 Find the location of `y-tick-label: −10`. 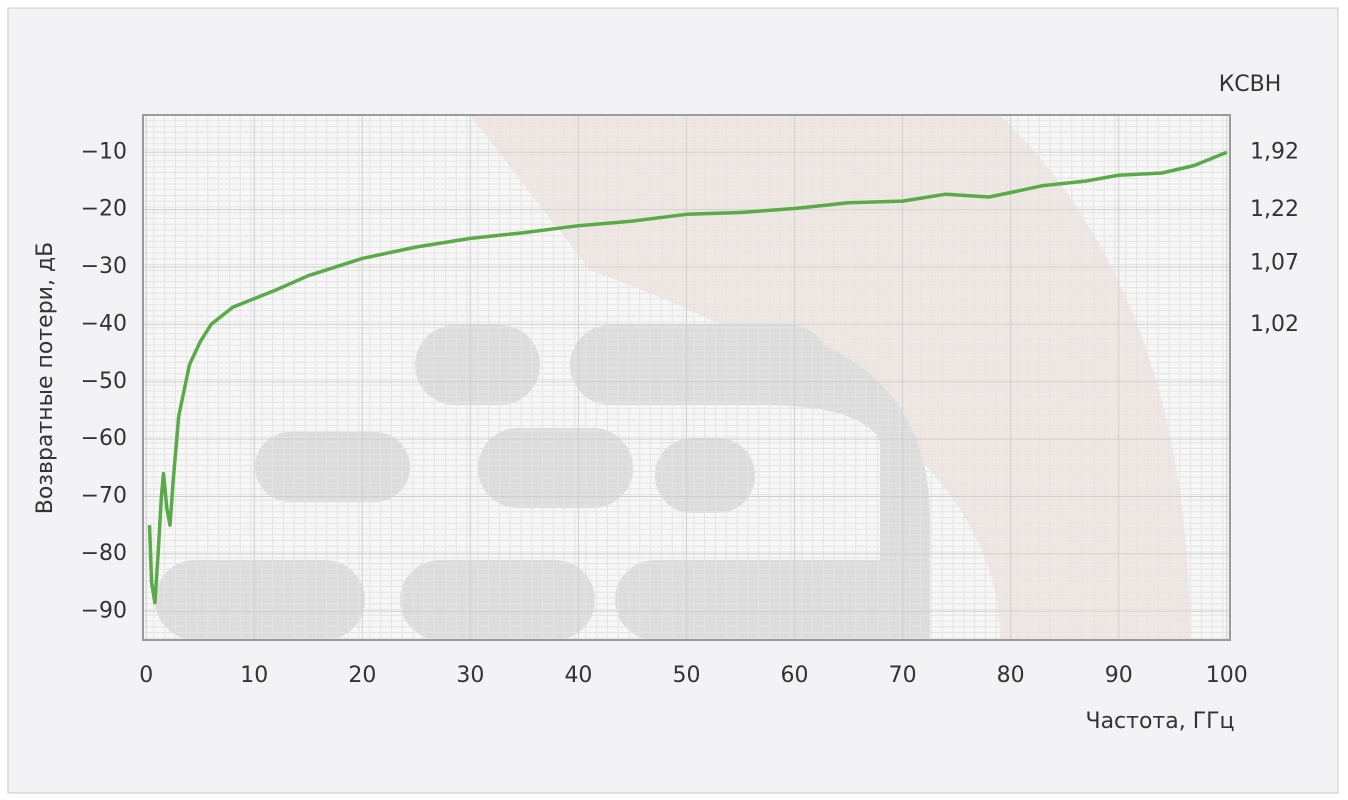

y-tick-label: −10 is located at coordinates (104, 151).